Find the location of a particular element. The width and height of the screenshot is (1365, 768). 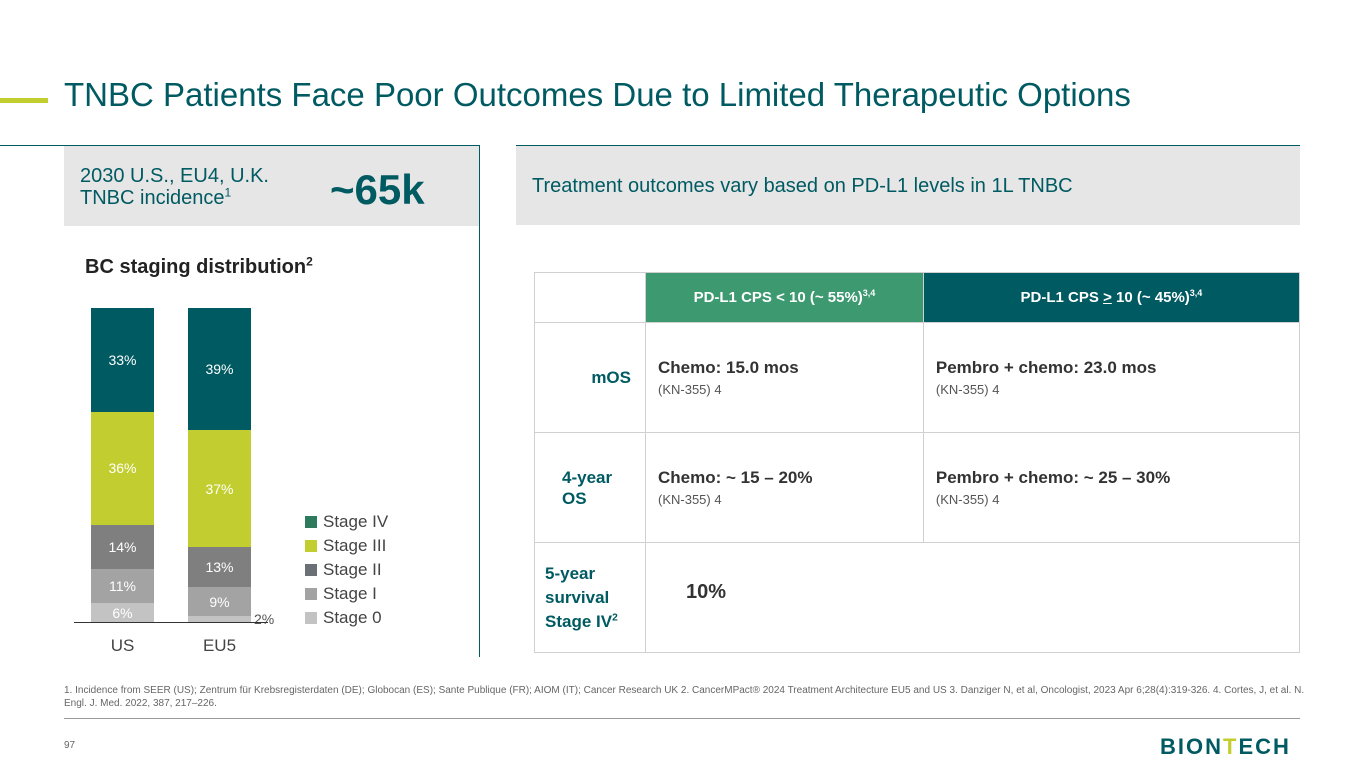

data-label: 13% is located at coordinates (219, 567).